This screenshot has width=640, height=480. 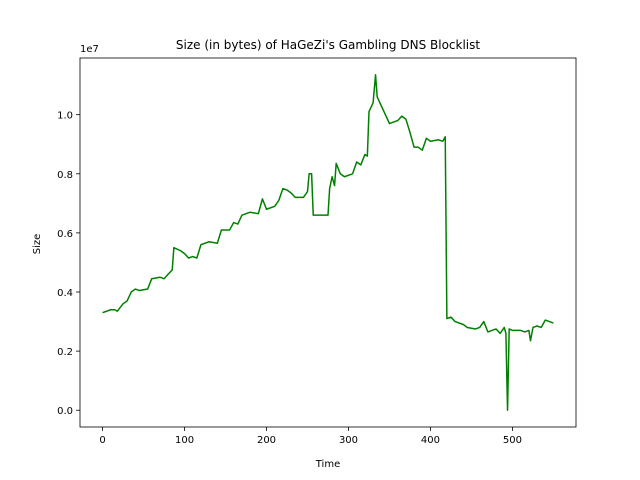 What do you see at coordinates (348, 440) in the screenshot?
I see `x-tick-label: 300` at bounding box center [348, 440].